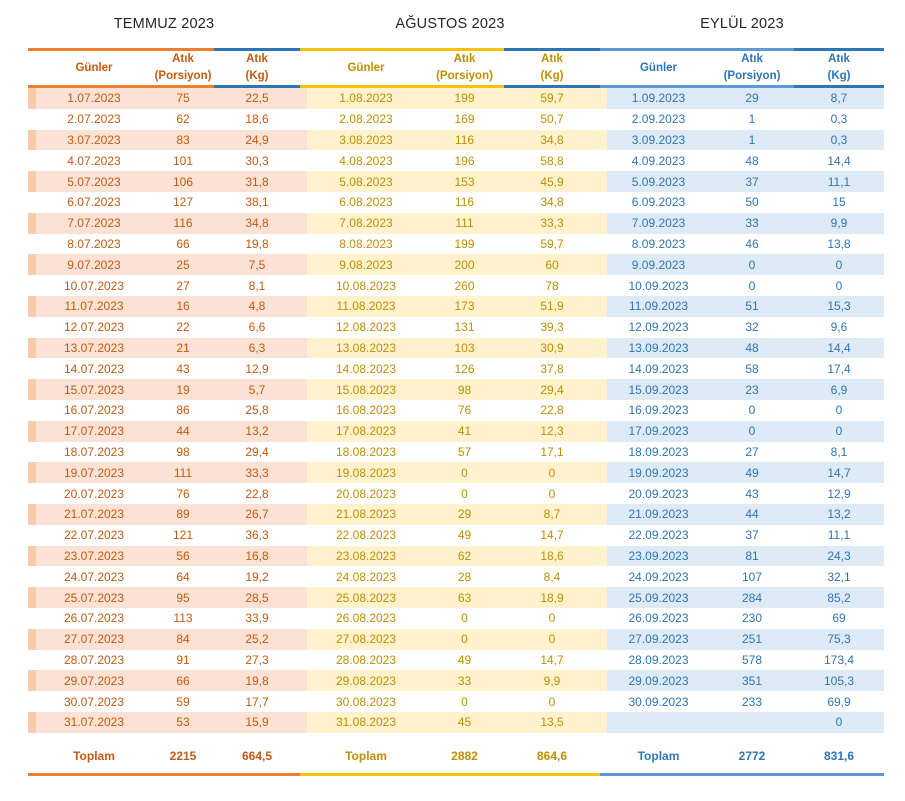  I want to click on table-row: 16.08.2023 76 22,8, so click(450, 410).